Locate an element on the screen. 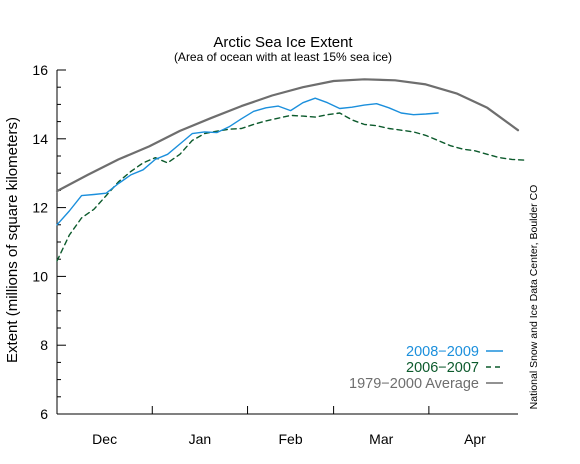 This screenshot has width=580, height=464. x-tick-label: Apr is located at coordinates (475, 439).